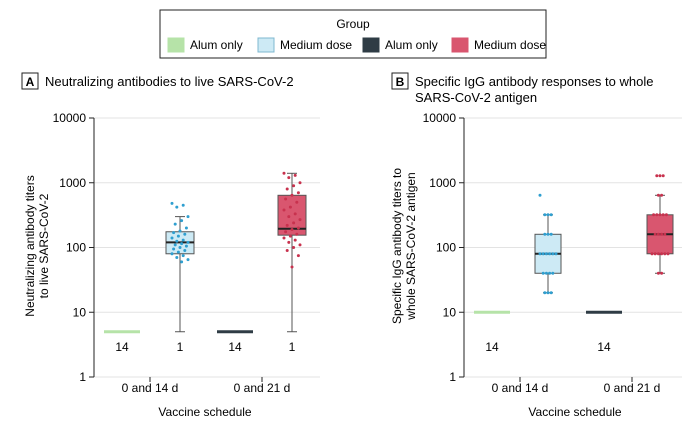 The image size is (690, 430). Describe the element at coordinates (72, 183) in the screenshot. I see `panel-a-ytick-label: 1000` at that location.